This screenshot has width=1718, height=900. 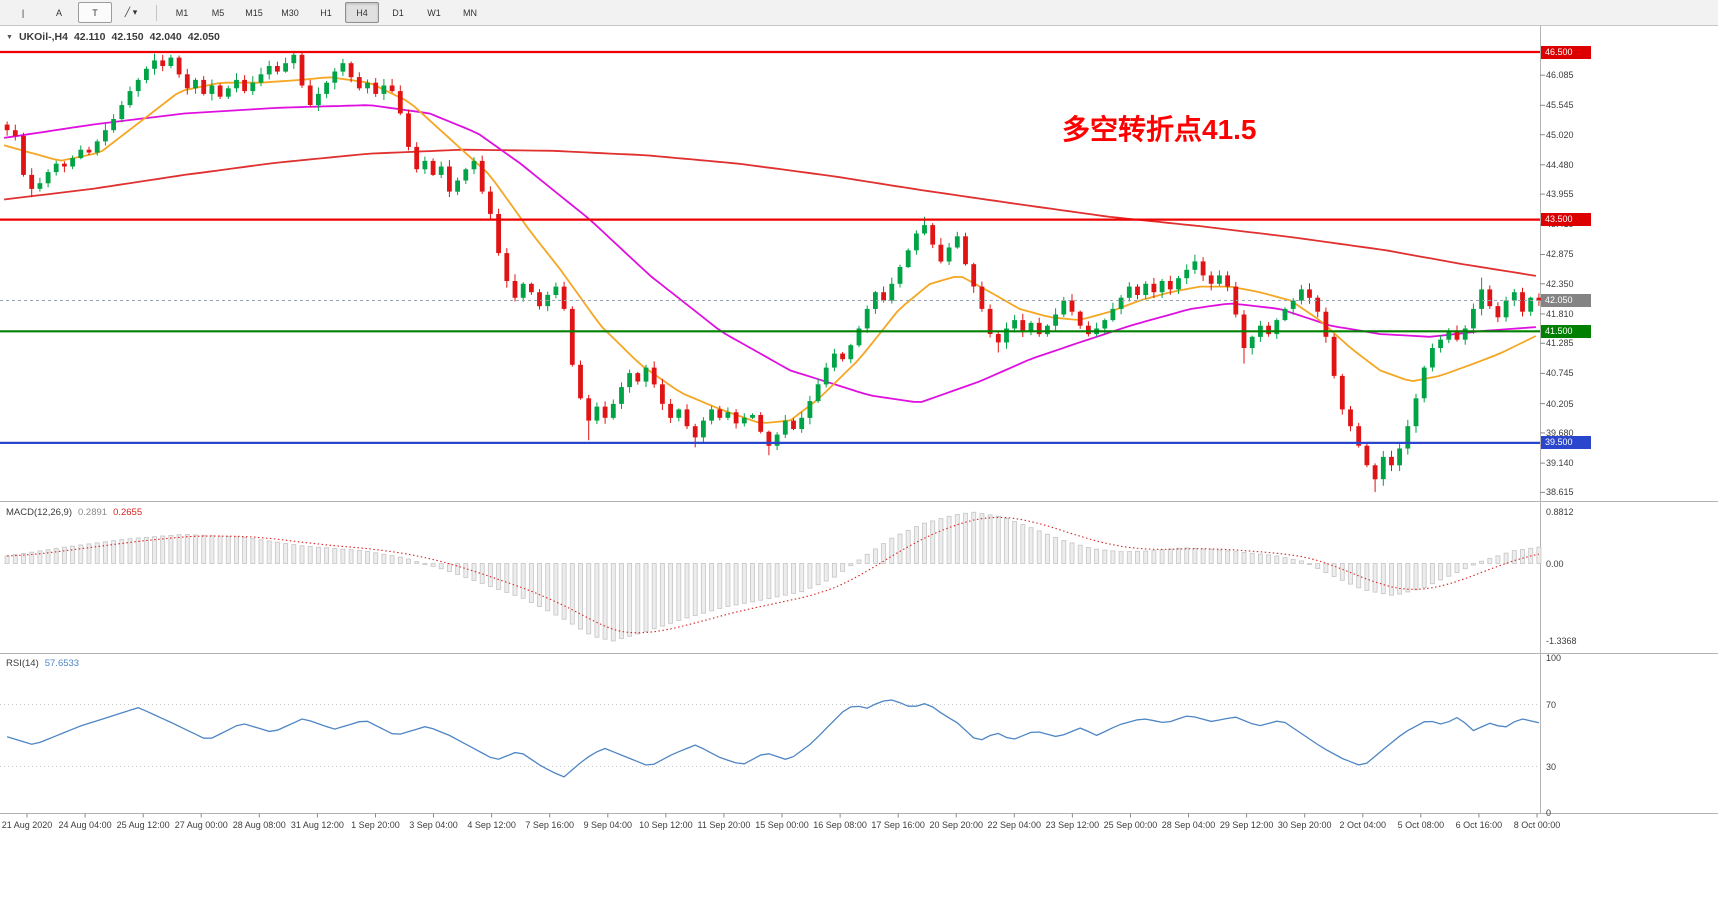 What do you see at coordinates (1566, 443) in the screenshot?
I see `price-level-badge: 39.500` at bounding box center [1566, 443].